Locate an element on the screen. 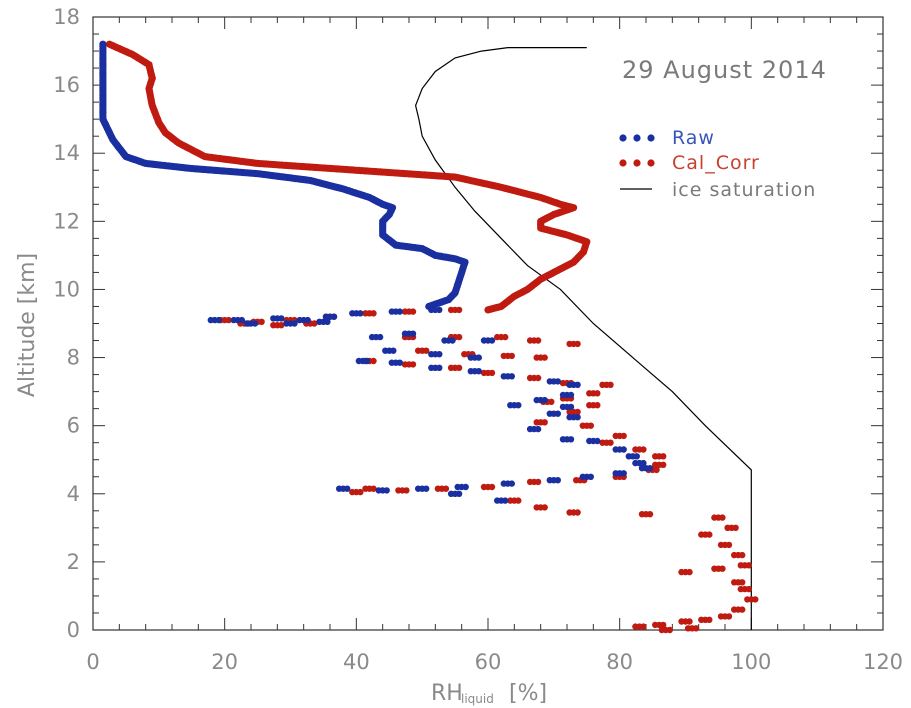 This screenshot has height=708, width=911. x-axis-title-unit: [%] is located at coordinates (528, 693).